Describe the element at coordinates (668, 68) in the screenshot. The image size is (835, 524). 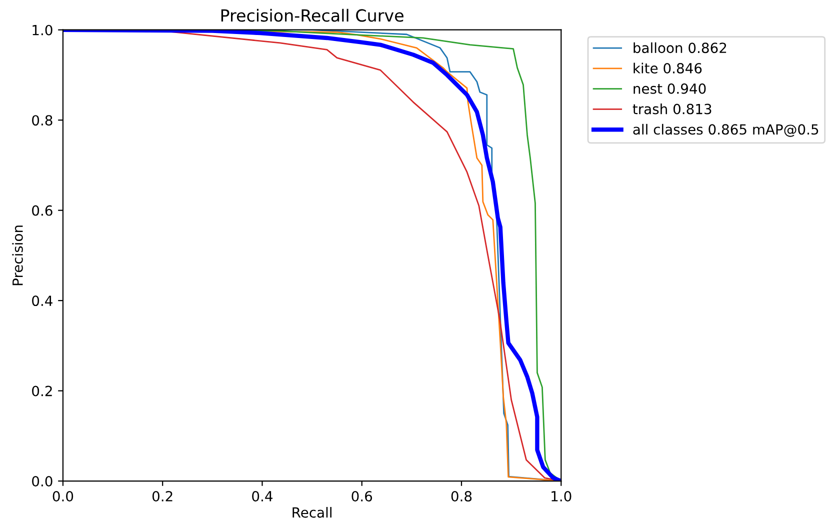
I see `legend-label: kite 0.846` at that location.